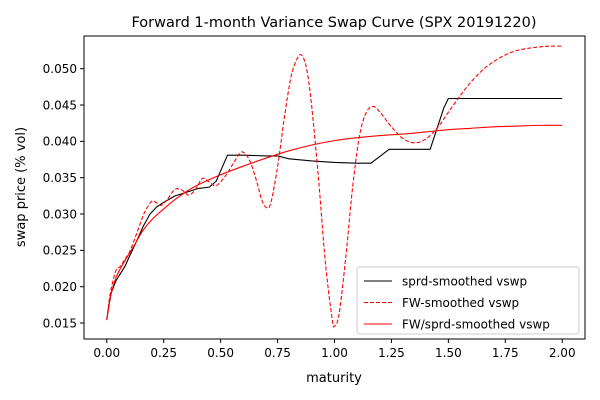 This screenshot has height=400, width=600. What do you see at coordinates (60, 69) in the screenshot?
I see `y-tick-label: 0.050` at bounding box center [60, 69].